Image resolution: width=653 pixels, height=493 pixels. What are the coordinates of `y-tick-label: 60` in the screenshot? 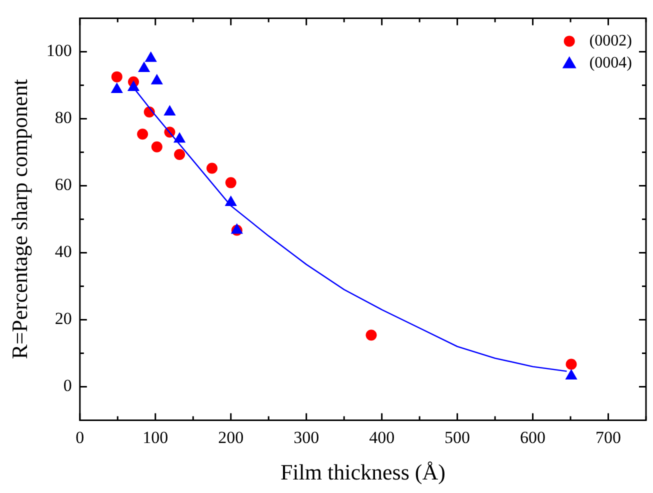 It's located at (63, 184).